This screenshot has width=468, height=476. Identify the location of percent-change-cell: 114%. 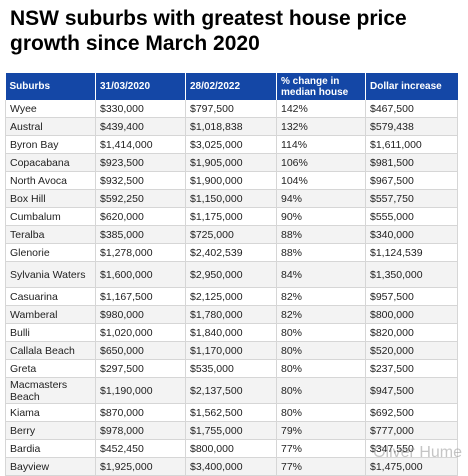
(321, 145).